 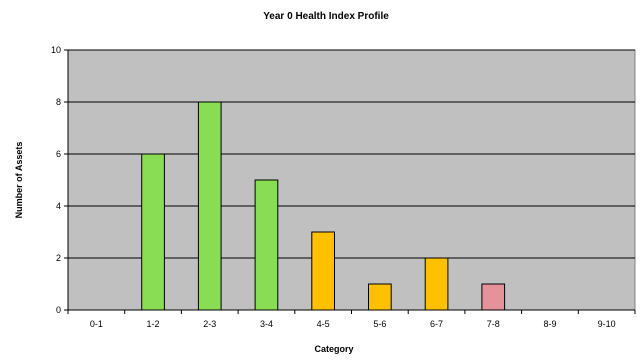 I want to click on y-tick-labels: 0 2 4 6 8 10, so click(x=56, y=180).